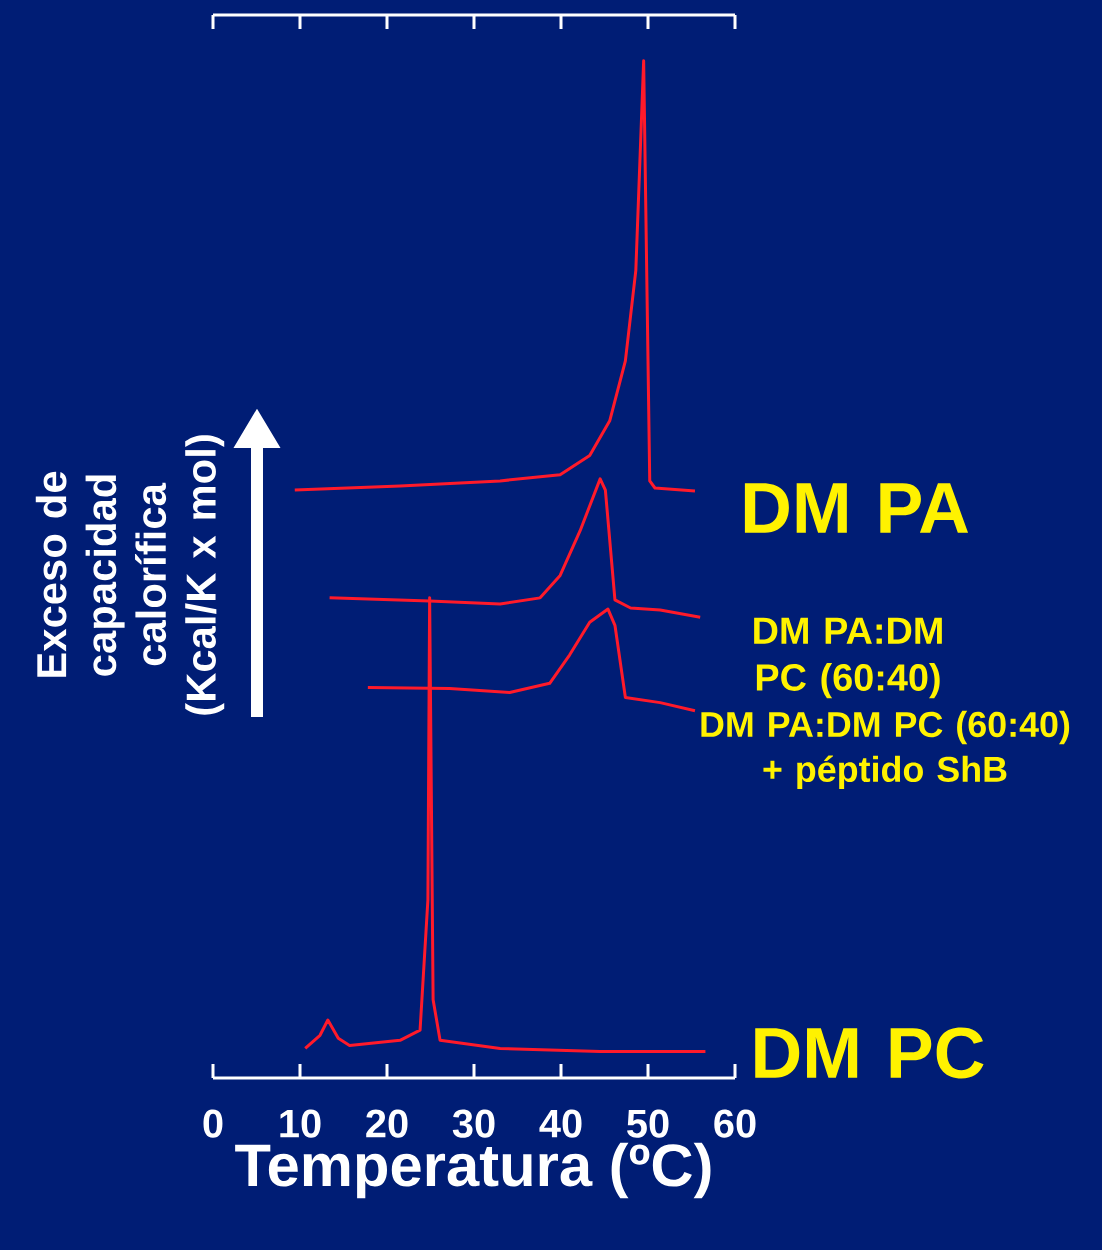 This screenshot has height=1250, width=1102. Describe the element at coordinates (560, 1123) in the screenshot. I see `x-tick-label: 40` at that location.